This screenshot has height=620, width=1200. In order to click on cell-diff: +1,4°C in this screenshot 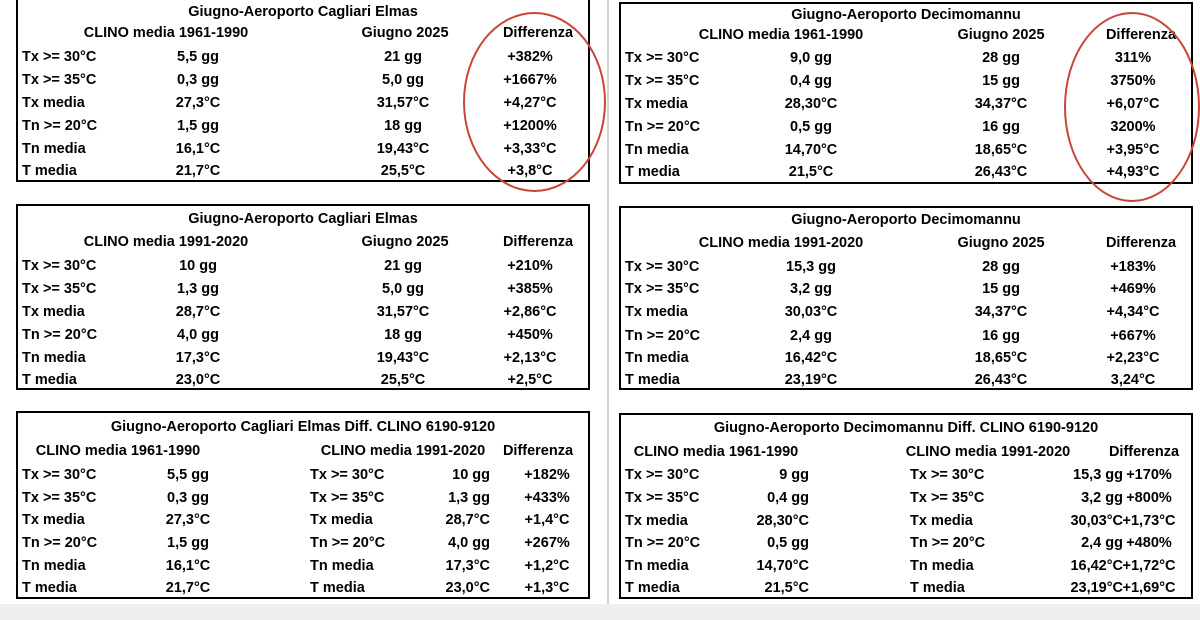, I will do `click(547, 520)`.